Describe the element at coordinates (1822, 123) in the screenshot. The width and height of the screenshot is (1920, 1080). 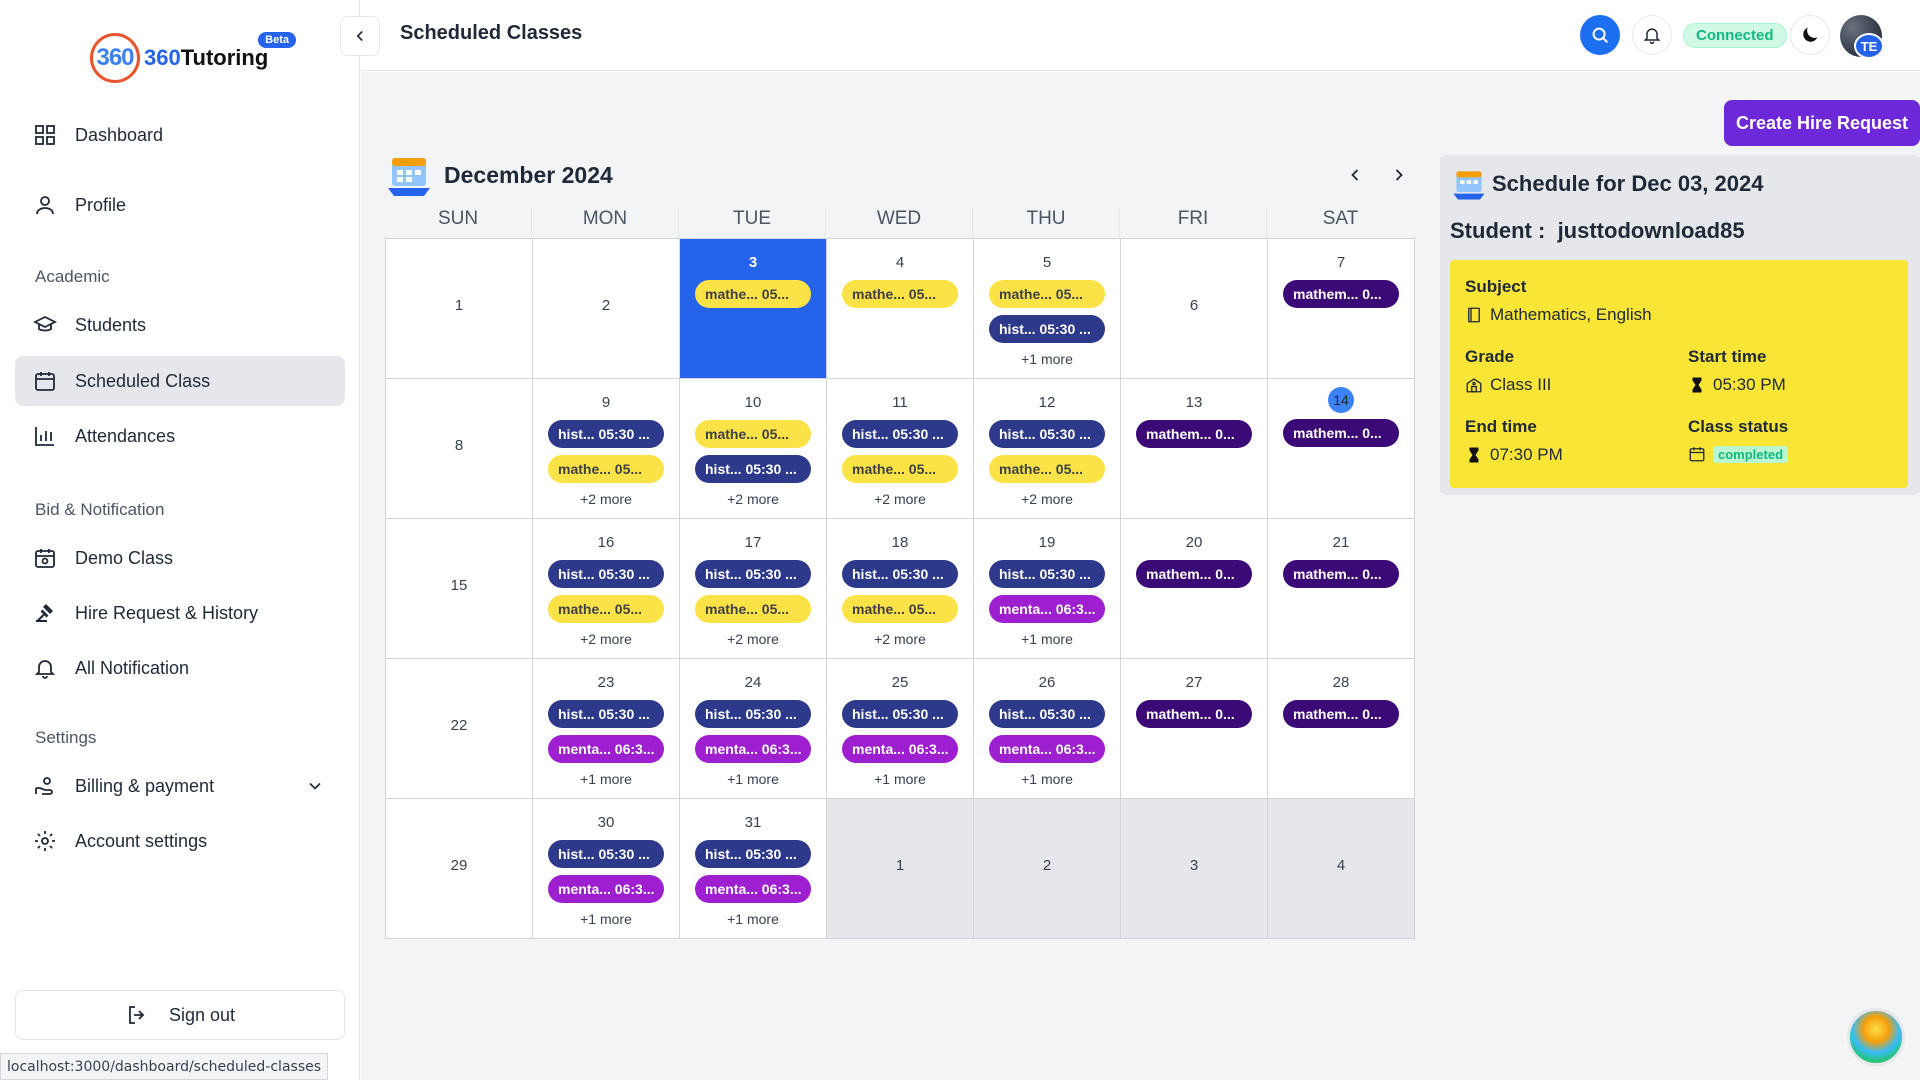
I see `create-hire-request-button: Create Hire Request` at that location.